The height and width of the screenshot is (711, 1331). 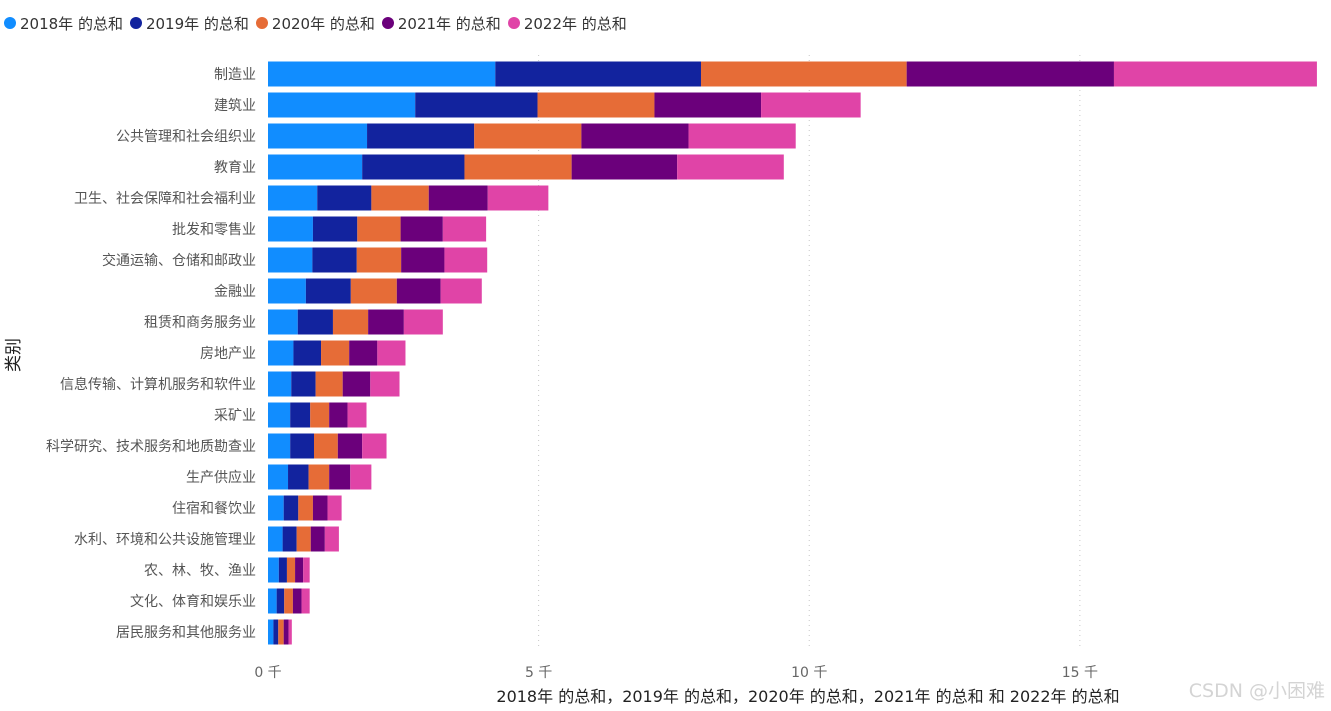 What do you see at coordinates (567, 23) in the screenshot?
I see `legend-item: 2022年 的总和` at bounding box center [567, 23].